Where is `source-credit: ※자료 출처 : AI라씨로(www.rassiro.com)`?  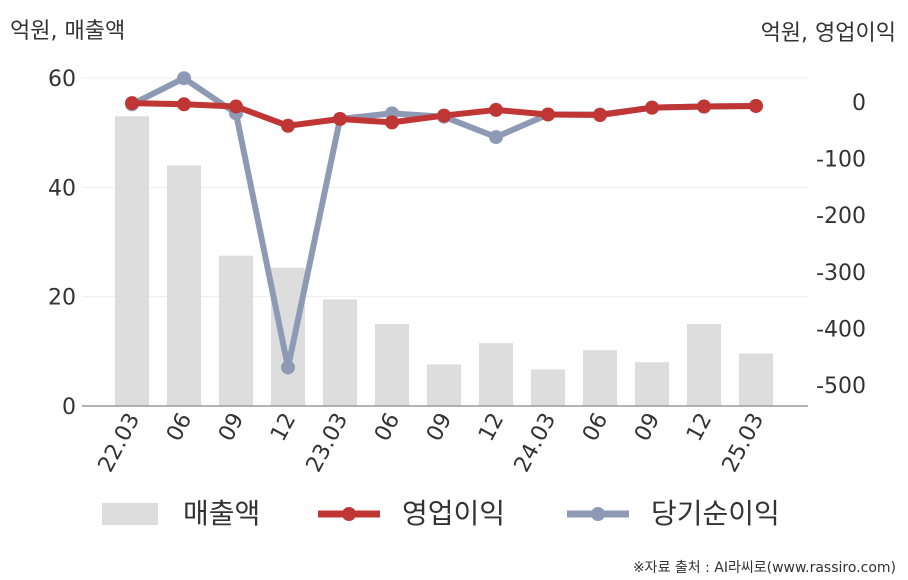 source-credit: ※자료 출처 : AI라씨로(www.rassiro.com) is located at coordinates (764, 568).